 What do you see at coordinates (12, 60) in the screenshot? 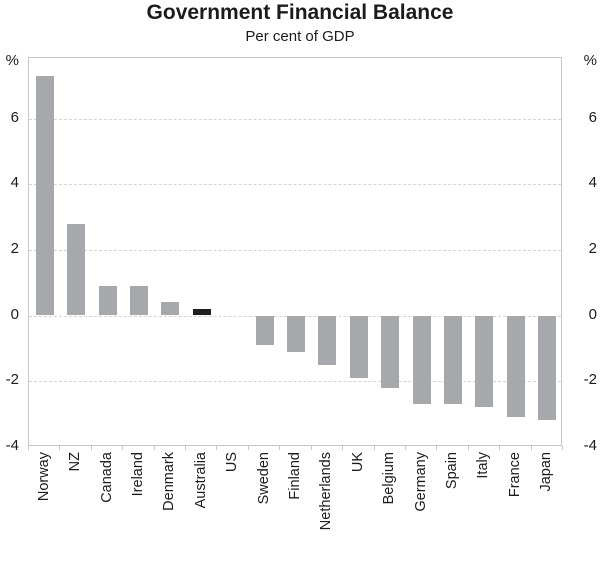
I see `y-axis-unit-label-left: %` at bounding box center [12, 60].